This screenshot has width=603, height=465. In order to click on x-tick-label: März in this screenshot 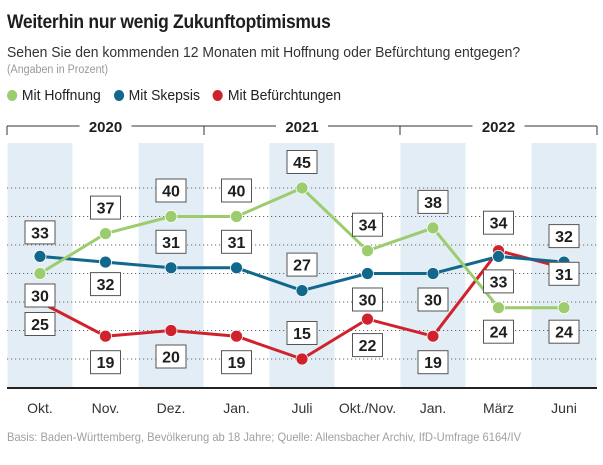, I will do `click(498, 408)`.